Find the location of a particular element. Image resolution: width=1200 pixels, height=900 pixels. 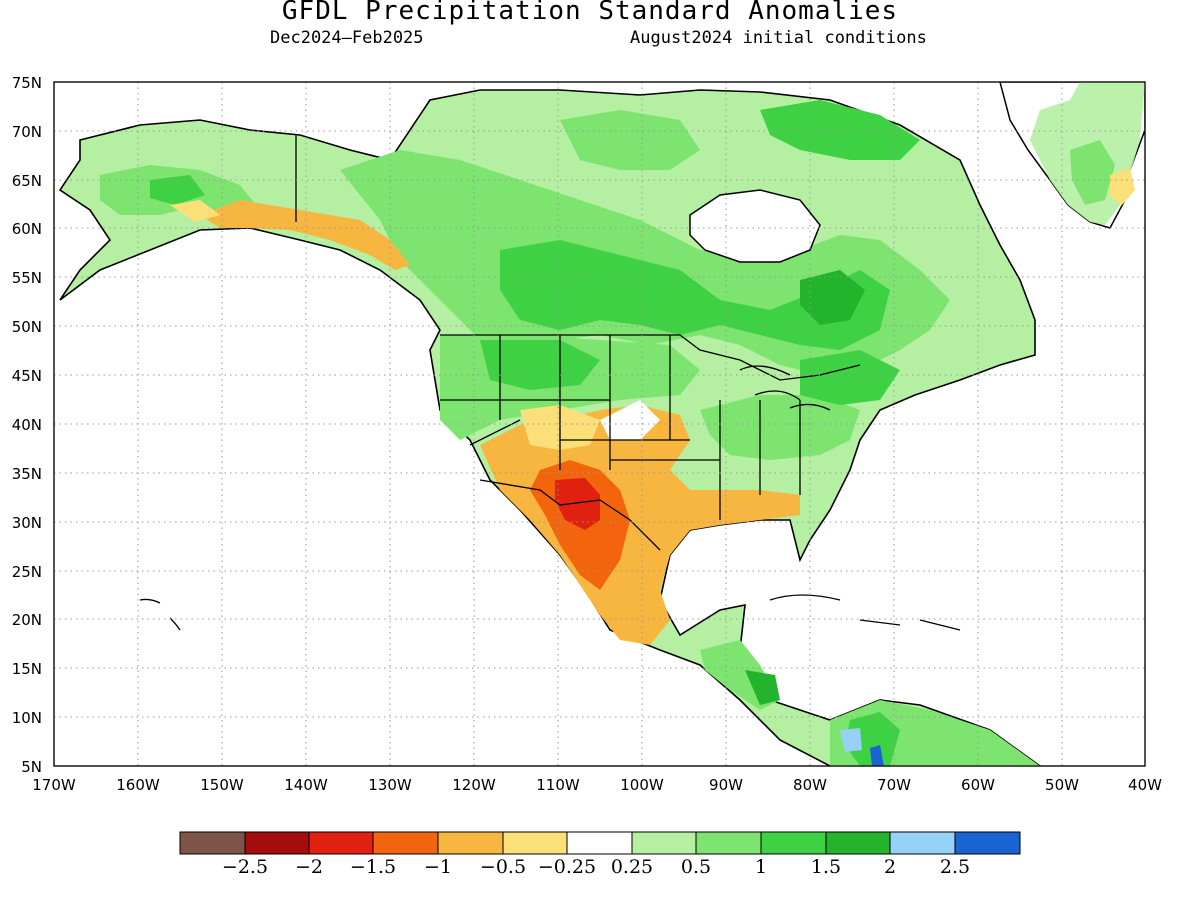

colorbar-label: −0.25 is located at coordinates (567, 867).